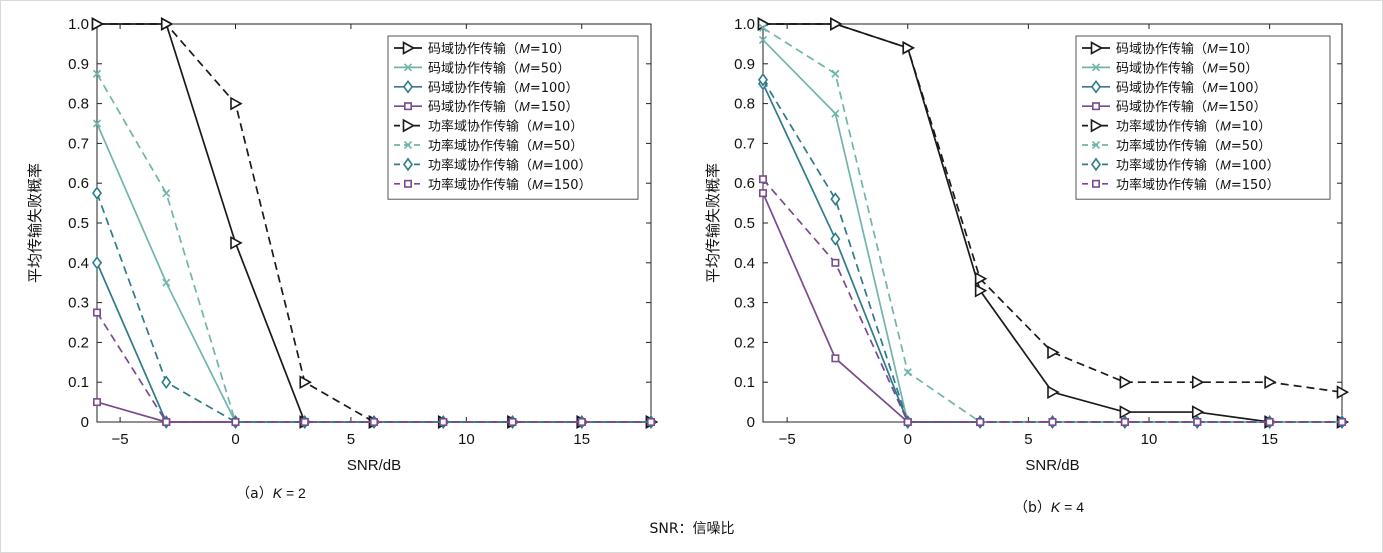 The image size is (1383, 553). I want to click on legend-box, so click(1203, 117).